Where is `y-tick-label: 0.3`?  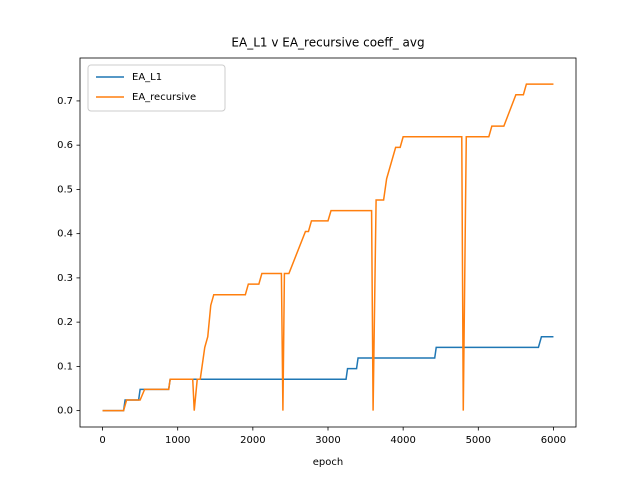 y-tick-label: 0.3 is located at coordinates (65, 278).